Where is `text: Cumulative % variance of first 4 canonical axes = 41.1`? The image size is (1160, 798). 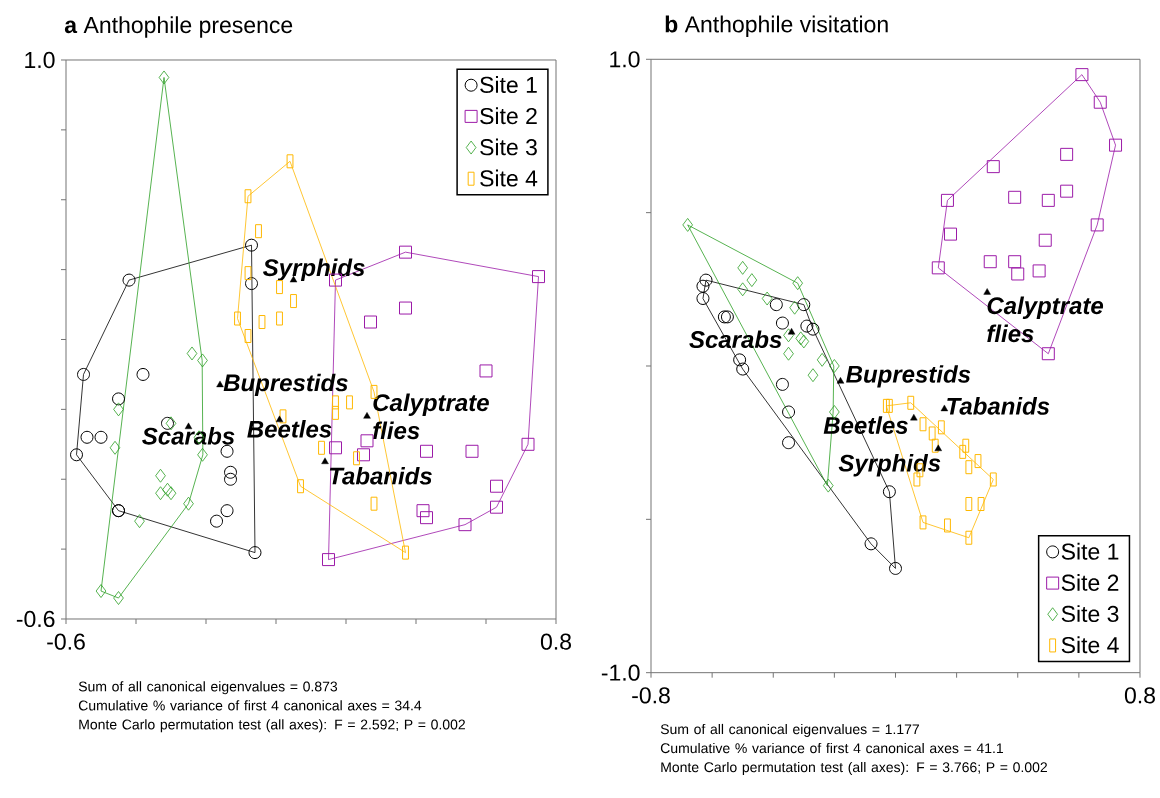 text: Cumulative % variance of first 4 canonical axes = 41.1 is located at coordinates (832, 748).